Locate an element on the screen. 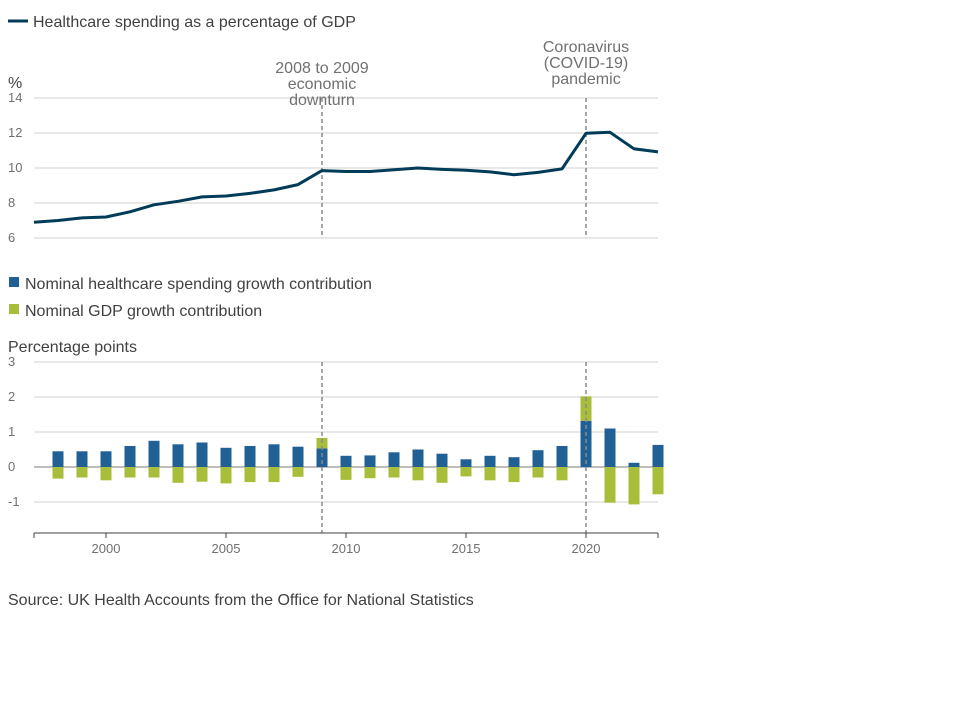  bar-legend-swatch-gdp is located at coordinates (14, 309).